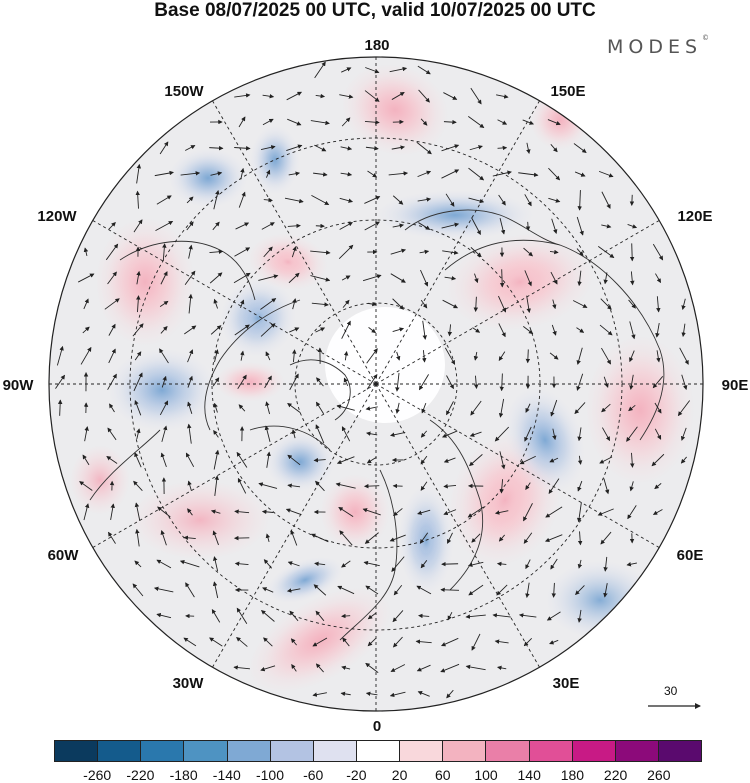 The height and width of the screenshot is (783, 750). I want to click on coastline, so click(482, 227).